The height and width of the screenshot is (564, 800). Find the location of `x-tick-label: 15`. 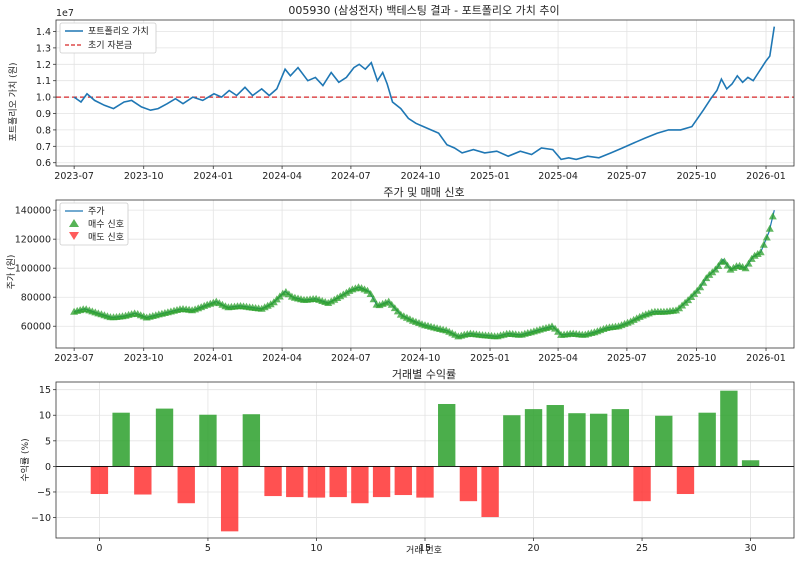

x-tick-label: 15 is located at coordinates (425, 548).